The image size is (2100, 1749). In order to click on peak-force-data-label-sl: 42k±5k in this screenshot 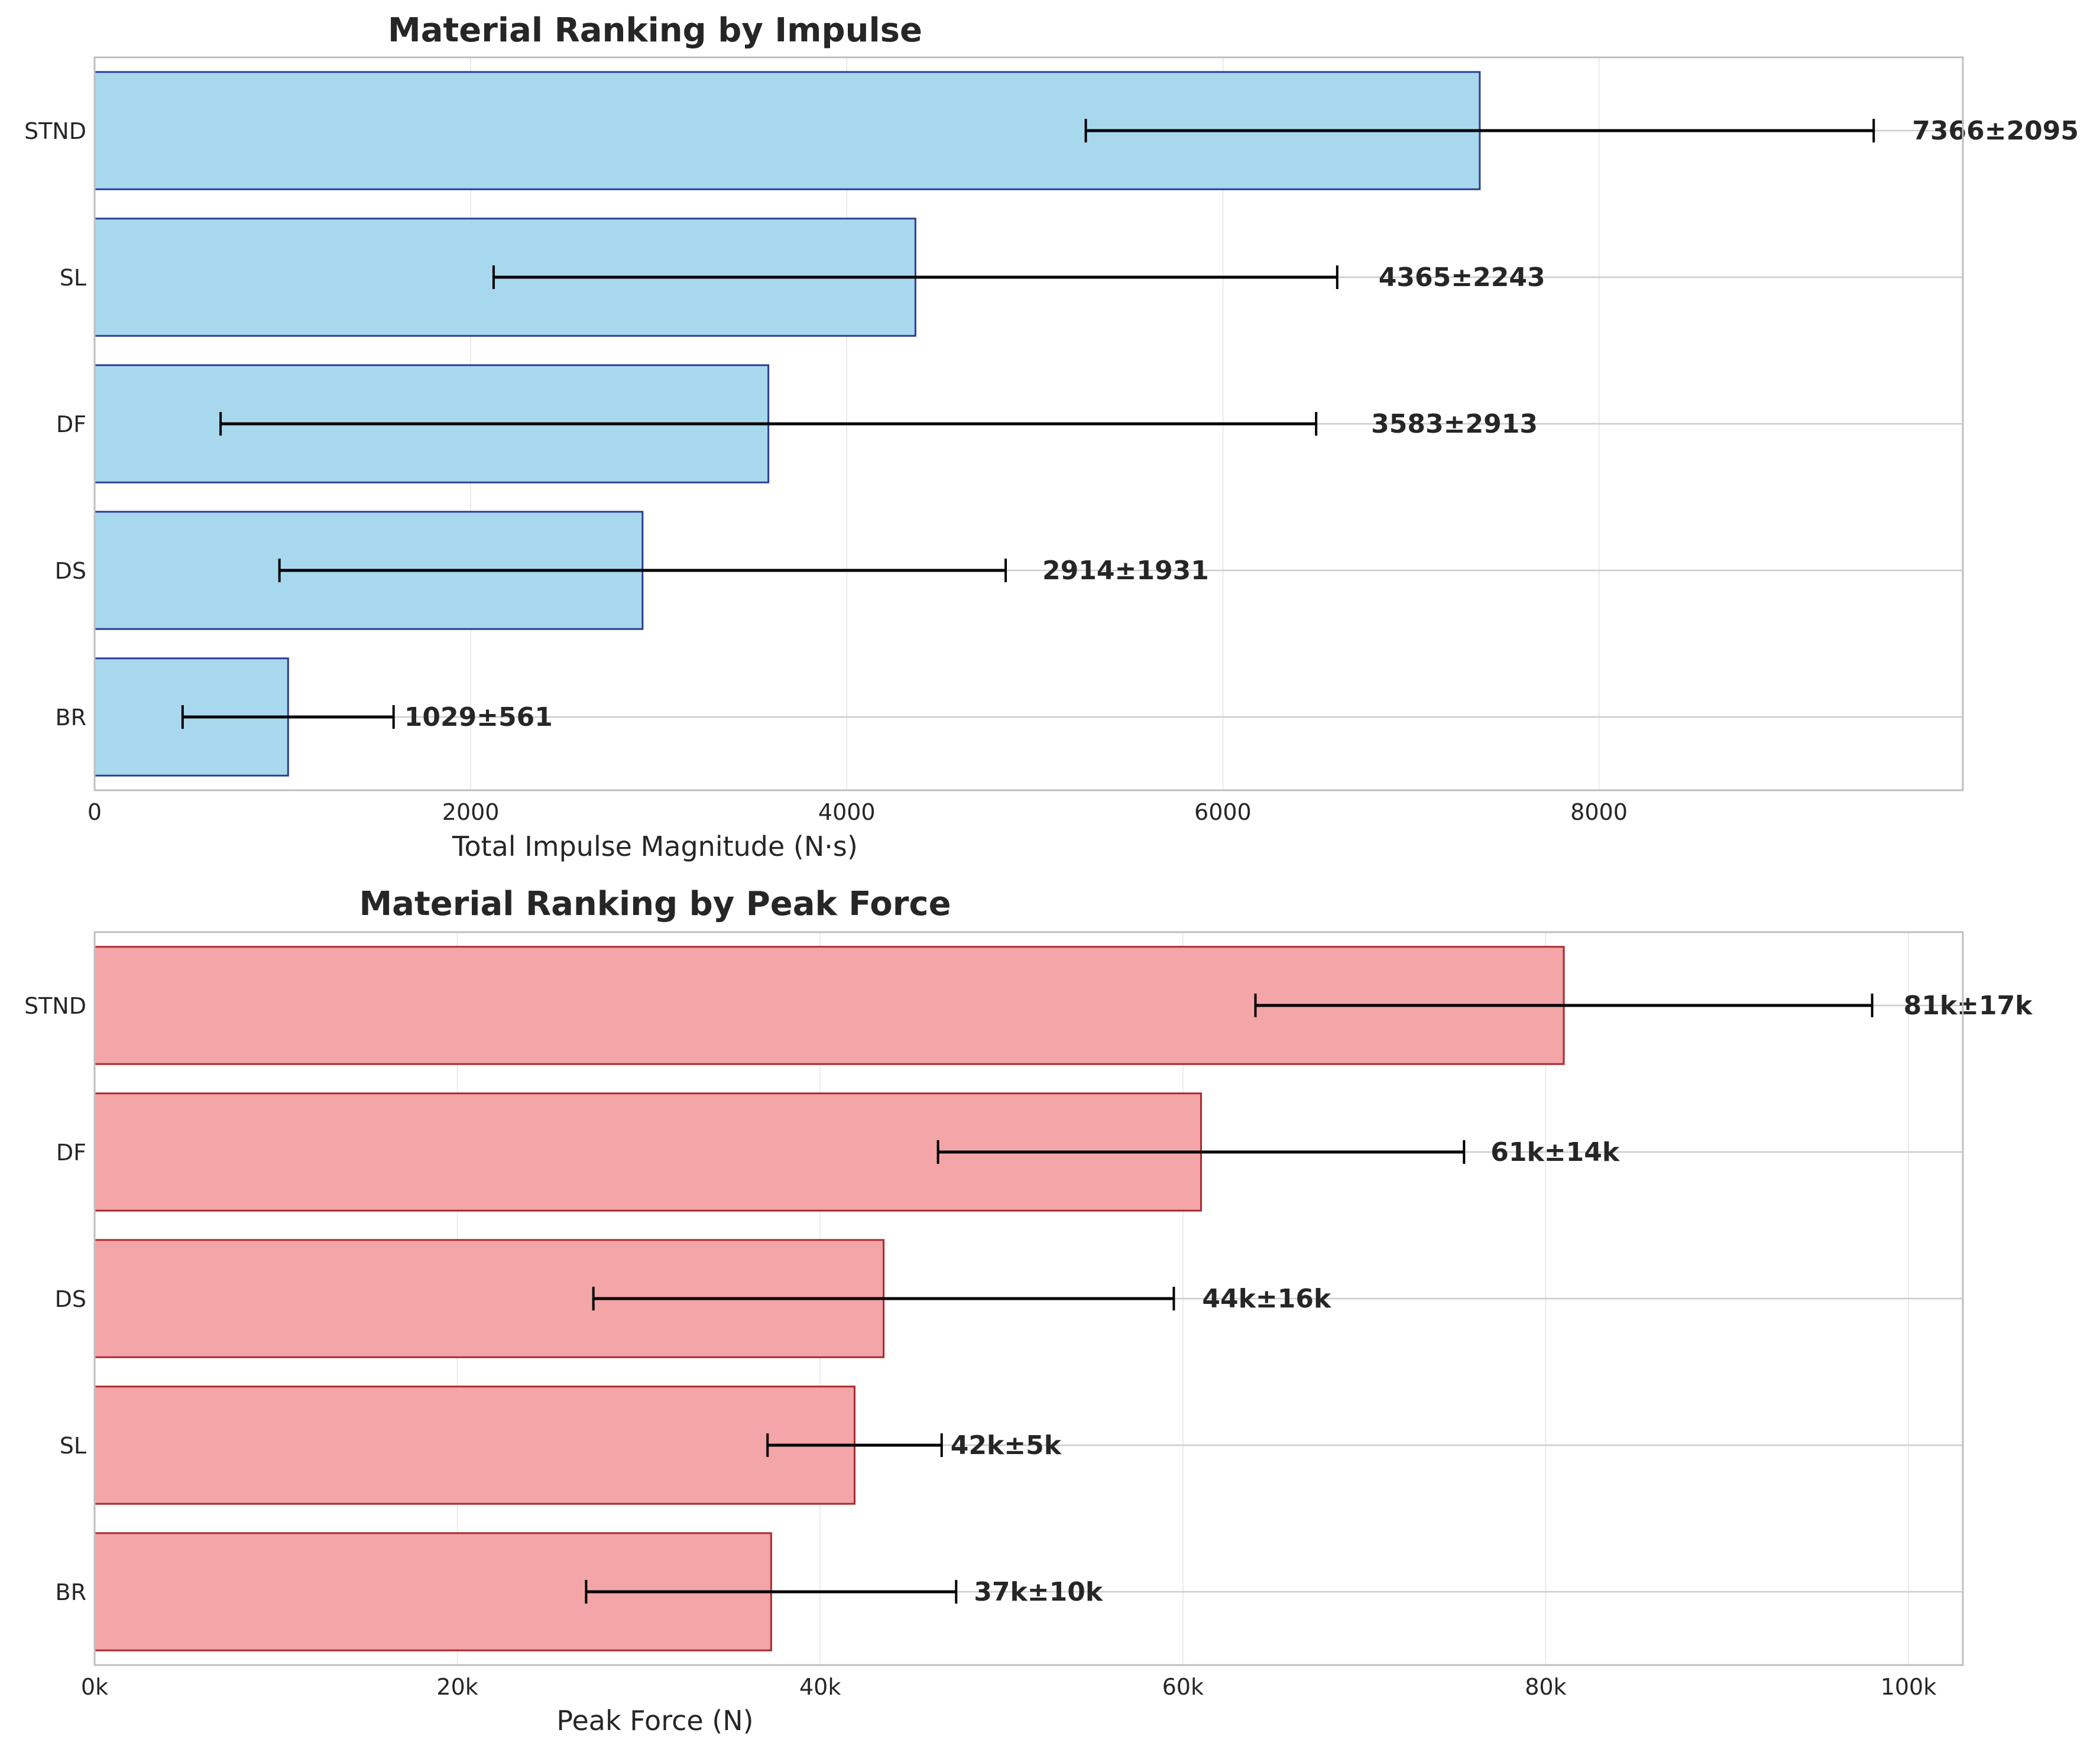, I will do `click(1007, 1445)`.